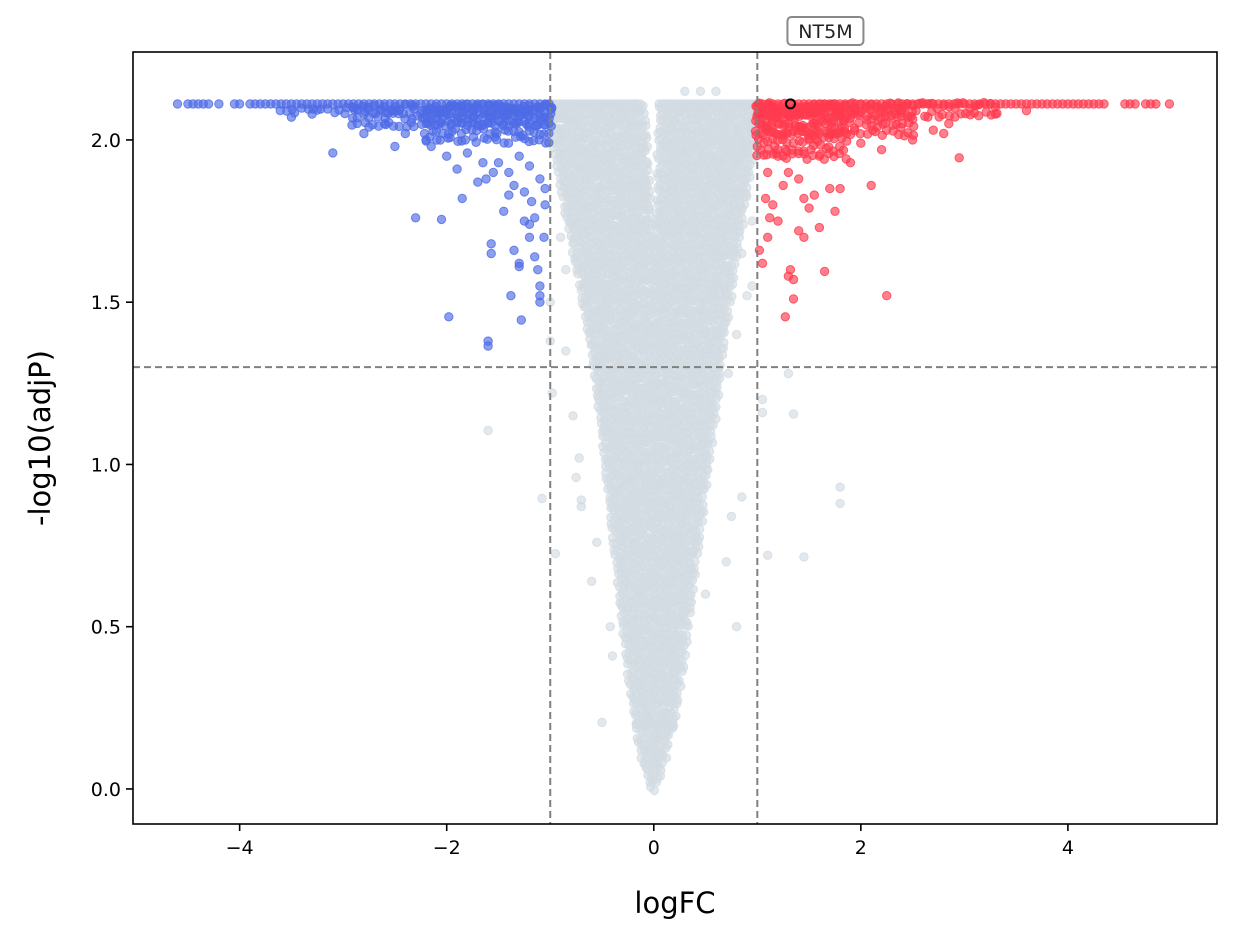 The image size is (1237, 941). Describe the element at coordinates (861, 848) in the screenshot. I see `x-tick-label: 2` at that location.